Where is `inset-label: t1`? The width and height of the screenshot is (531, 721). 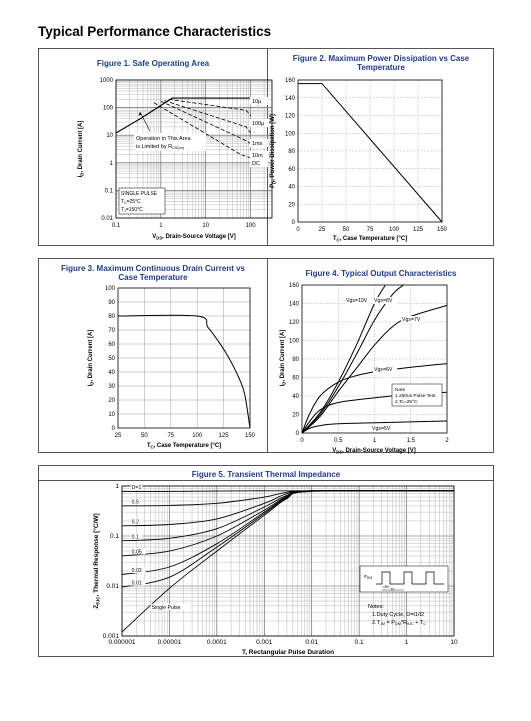 inset-label: t1 is located at coordinates (386, 587).